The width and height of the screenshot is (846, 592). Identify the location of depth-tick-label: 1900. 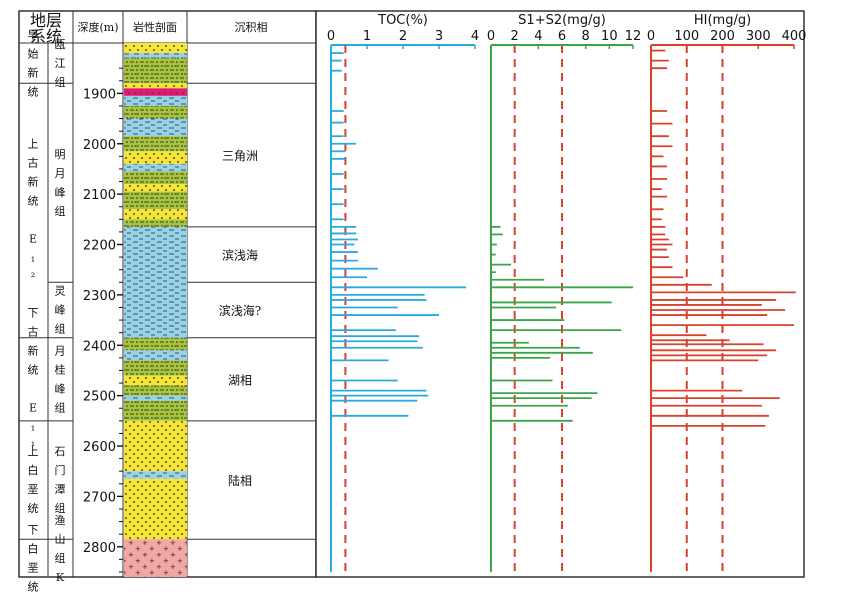
(99, 94).